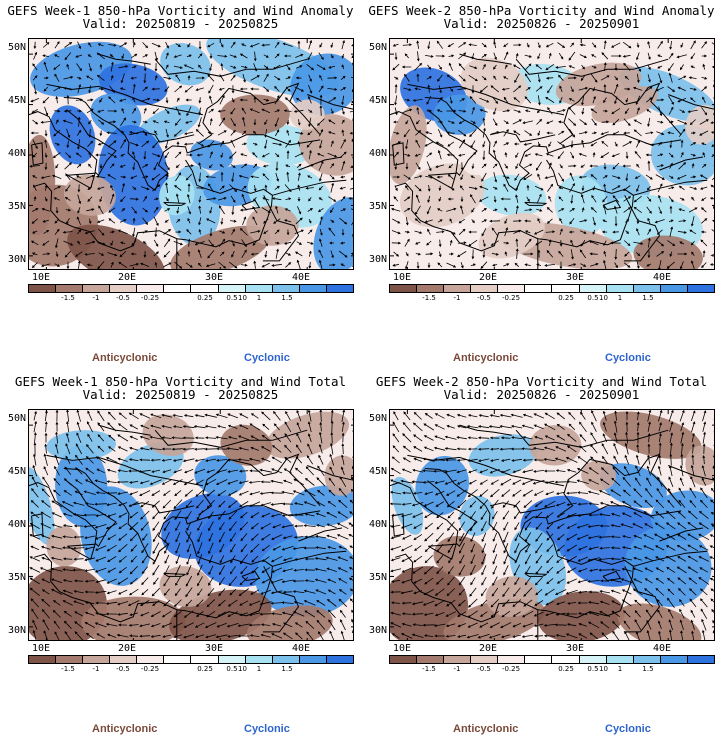  What do you see at coordinates (377, 577) in the screenshot?
I see `lat-label: 35N` at bounding box center [377, 577].